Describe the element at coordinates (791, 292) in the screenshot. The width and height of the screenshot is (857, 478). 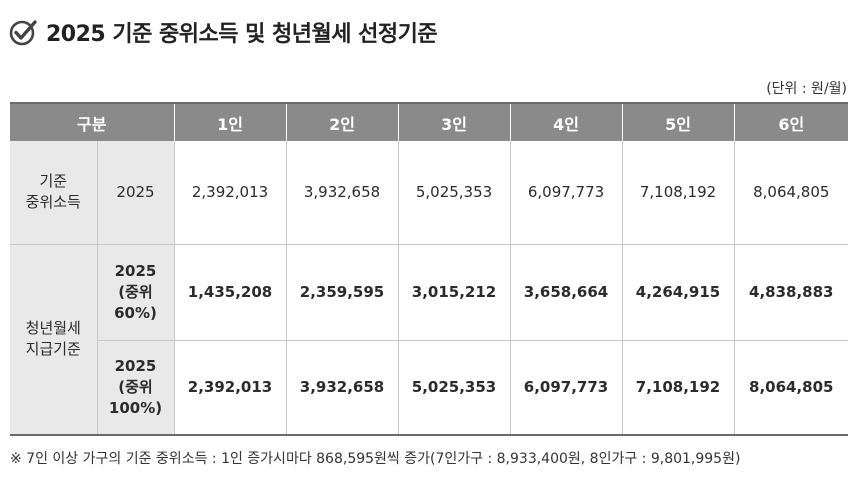
I see `table-cell: 4,838,883` at that location.